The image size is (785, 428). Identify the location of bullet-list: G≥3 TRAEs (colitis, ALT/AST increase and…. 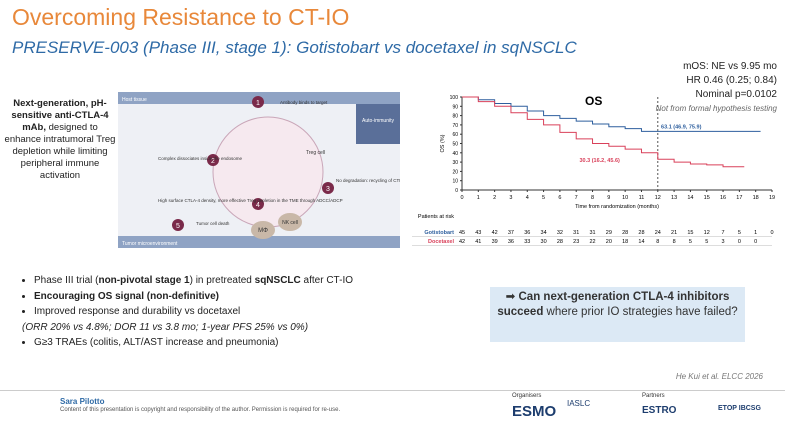
(187, 343).